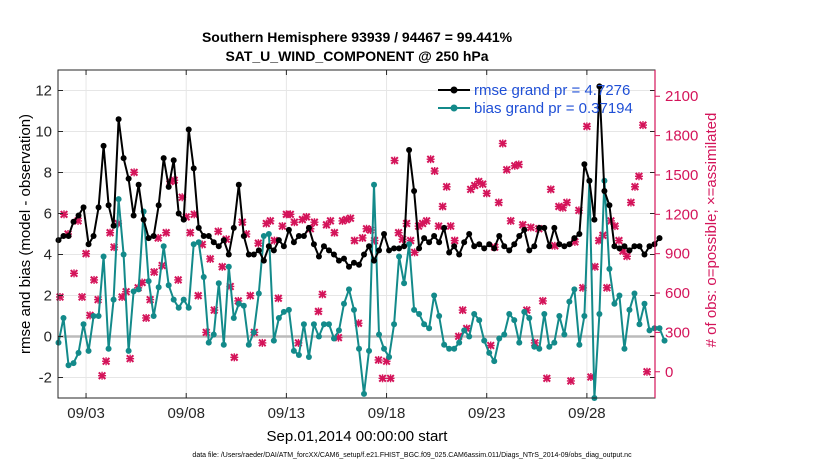  Describe the element at coordinates (387, 413) in the screenshot. I see `x-tick-label: 09/18` at that location.